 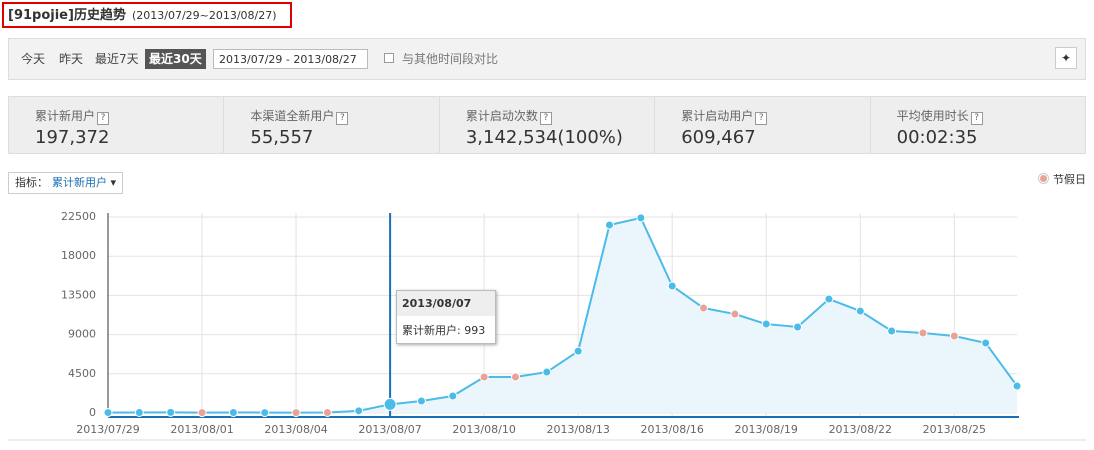 What do you see at coordinates (483, 429) in the screenshot?
I see `x-tick-label: 2013/08/10` at bounding box center [483, 429].